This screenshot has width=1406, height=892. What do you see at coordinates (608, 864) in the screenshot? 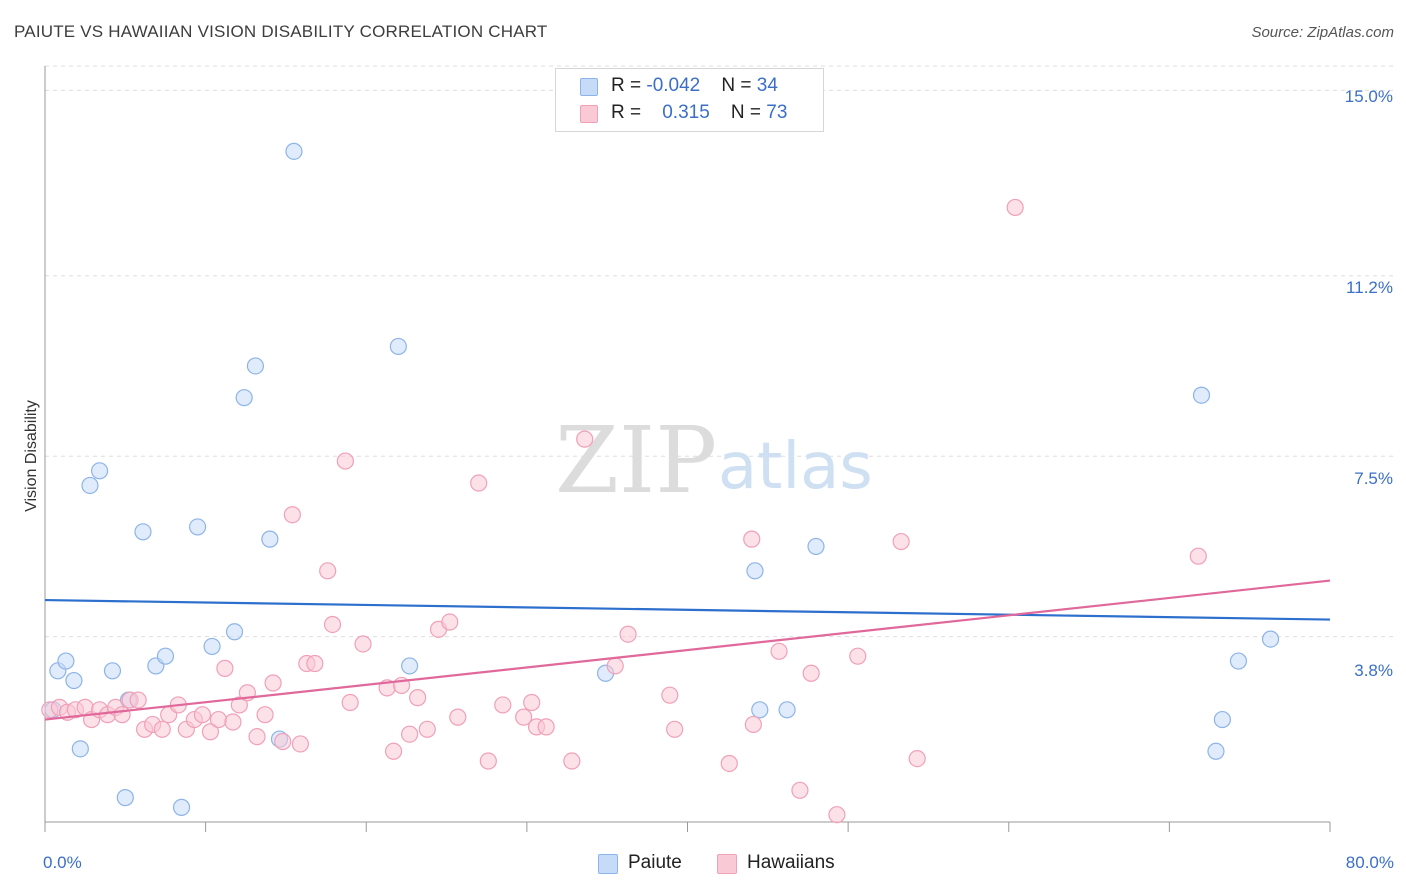
I see `paiute-legend-swatch` at bounding box center [608, 864].